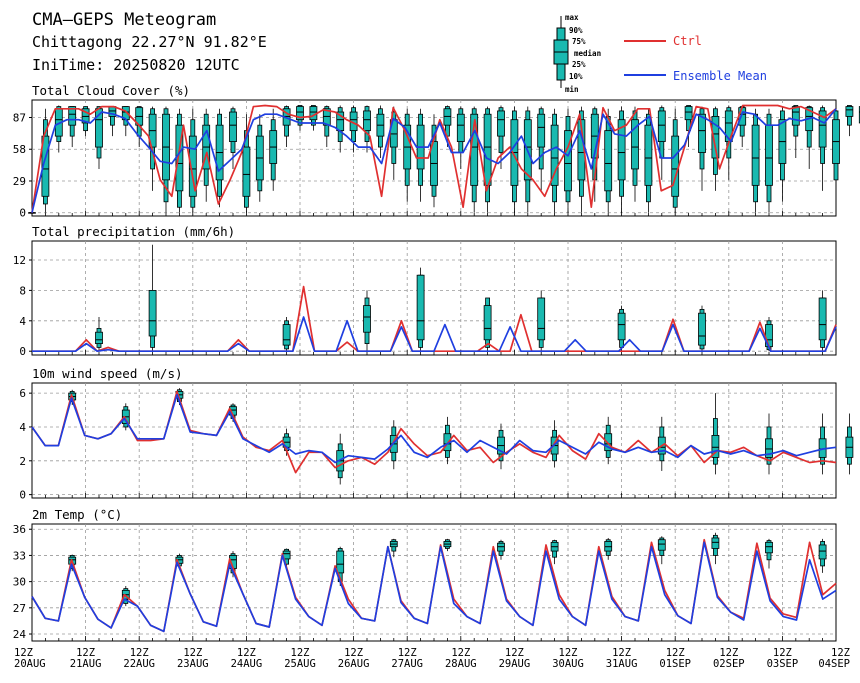 The height and width of the screenshot is (683, 860). I want to click on x-tick-label-date: 02SEP, so click(729, 664).